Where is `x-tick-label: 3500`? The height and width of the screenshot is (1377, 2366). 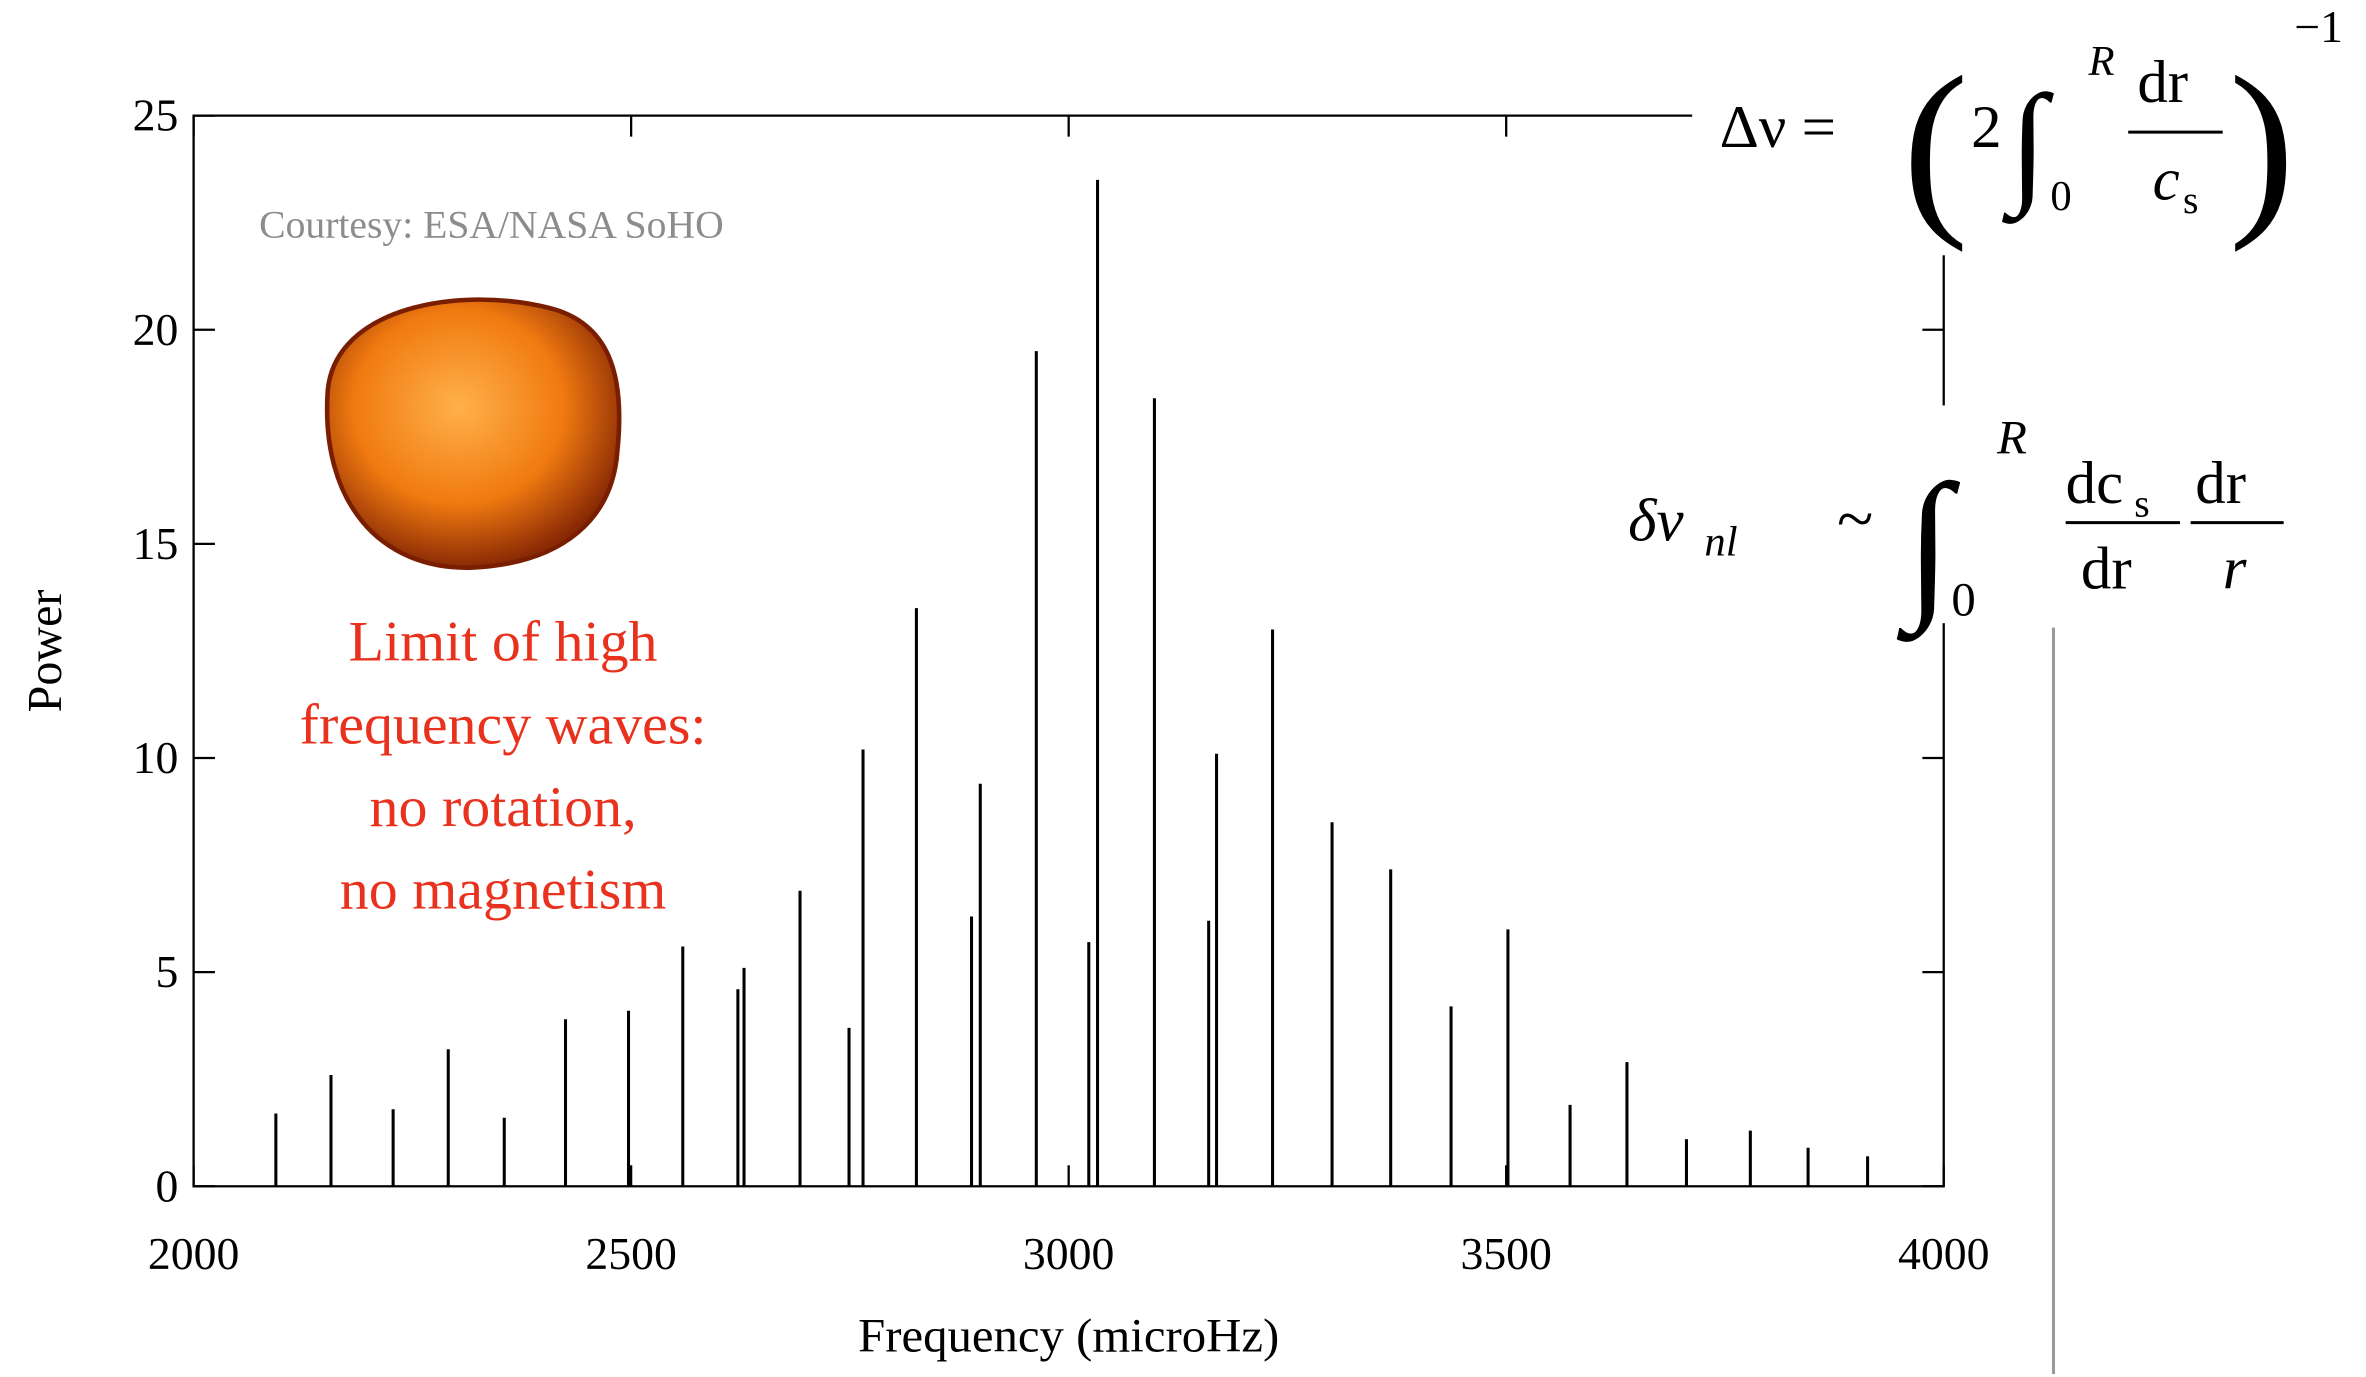
x-tick-label: 3500 is located at coordinates (1505, 1254).